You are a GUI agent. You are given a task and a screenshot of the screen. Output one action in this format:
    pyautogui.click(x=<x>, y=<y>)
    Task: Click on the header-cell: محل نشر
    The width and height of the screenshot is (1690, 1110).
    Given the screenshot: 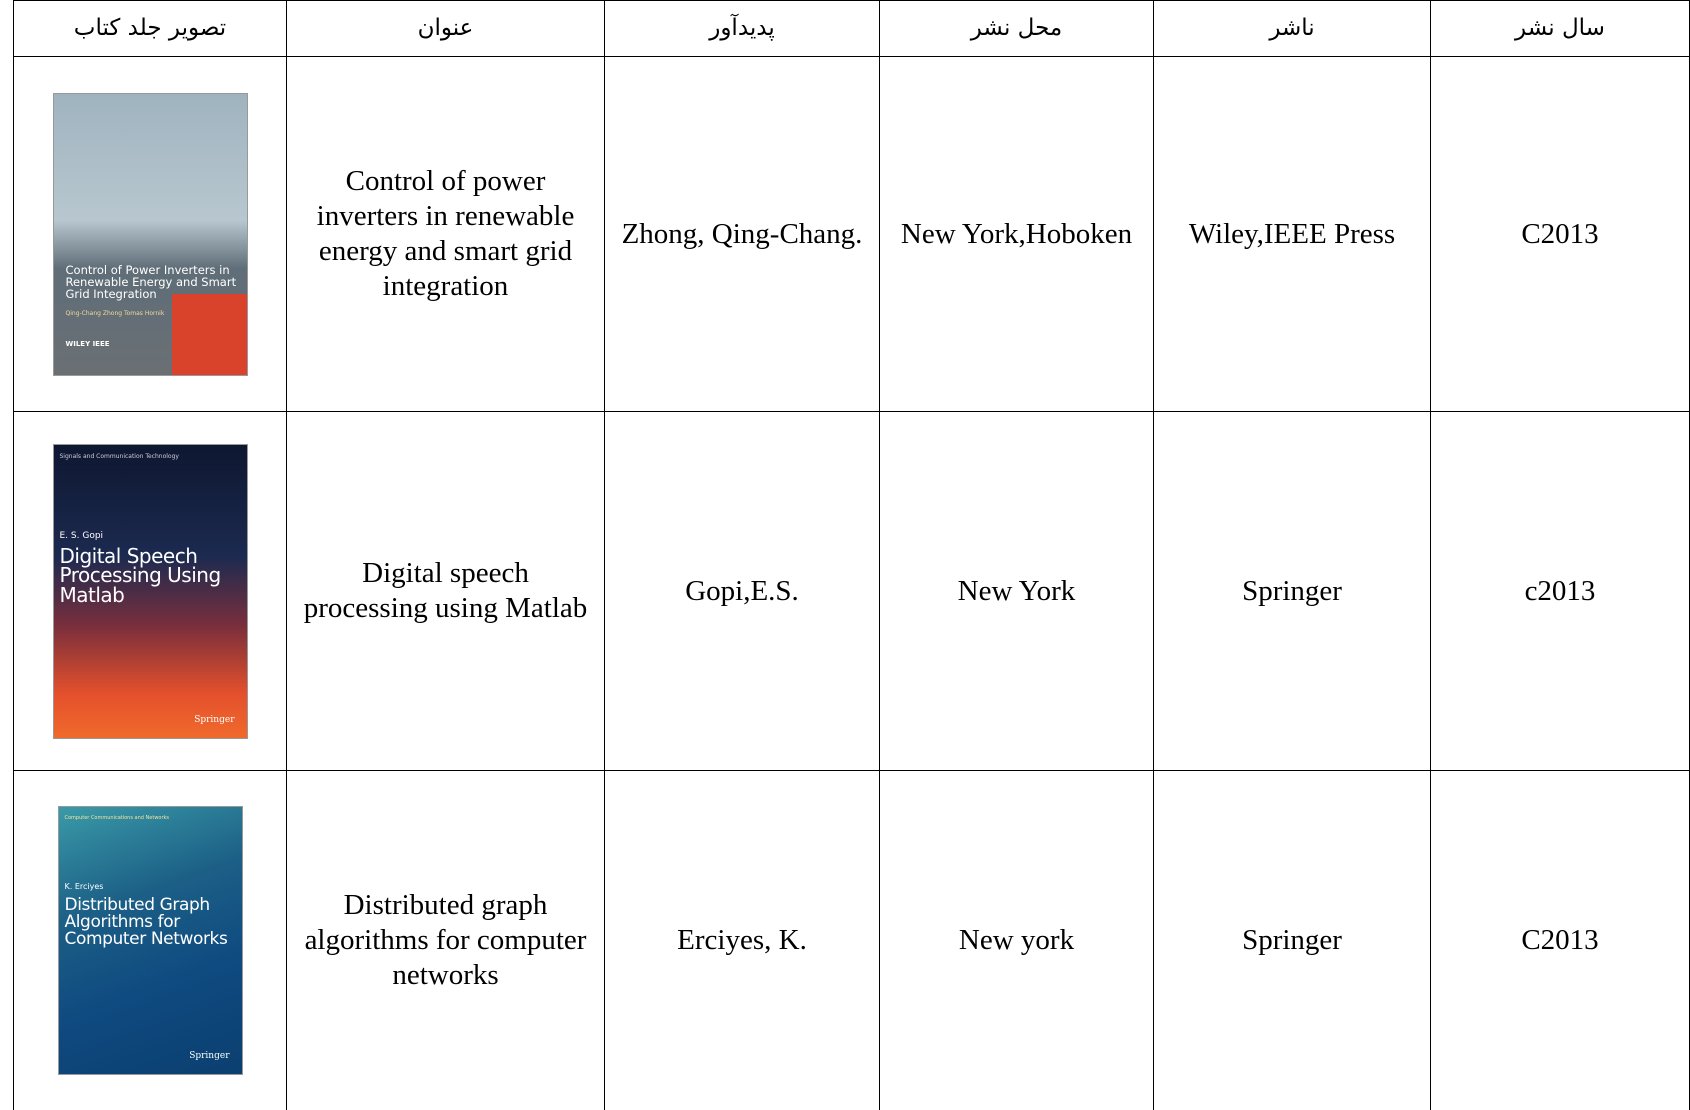 What is the action you would take?
    pyautogui.click(x=1016, y=28)
    